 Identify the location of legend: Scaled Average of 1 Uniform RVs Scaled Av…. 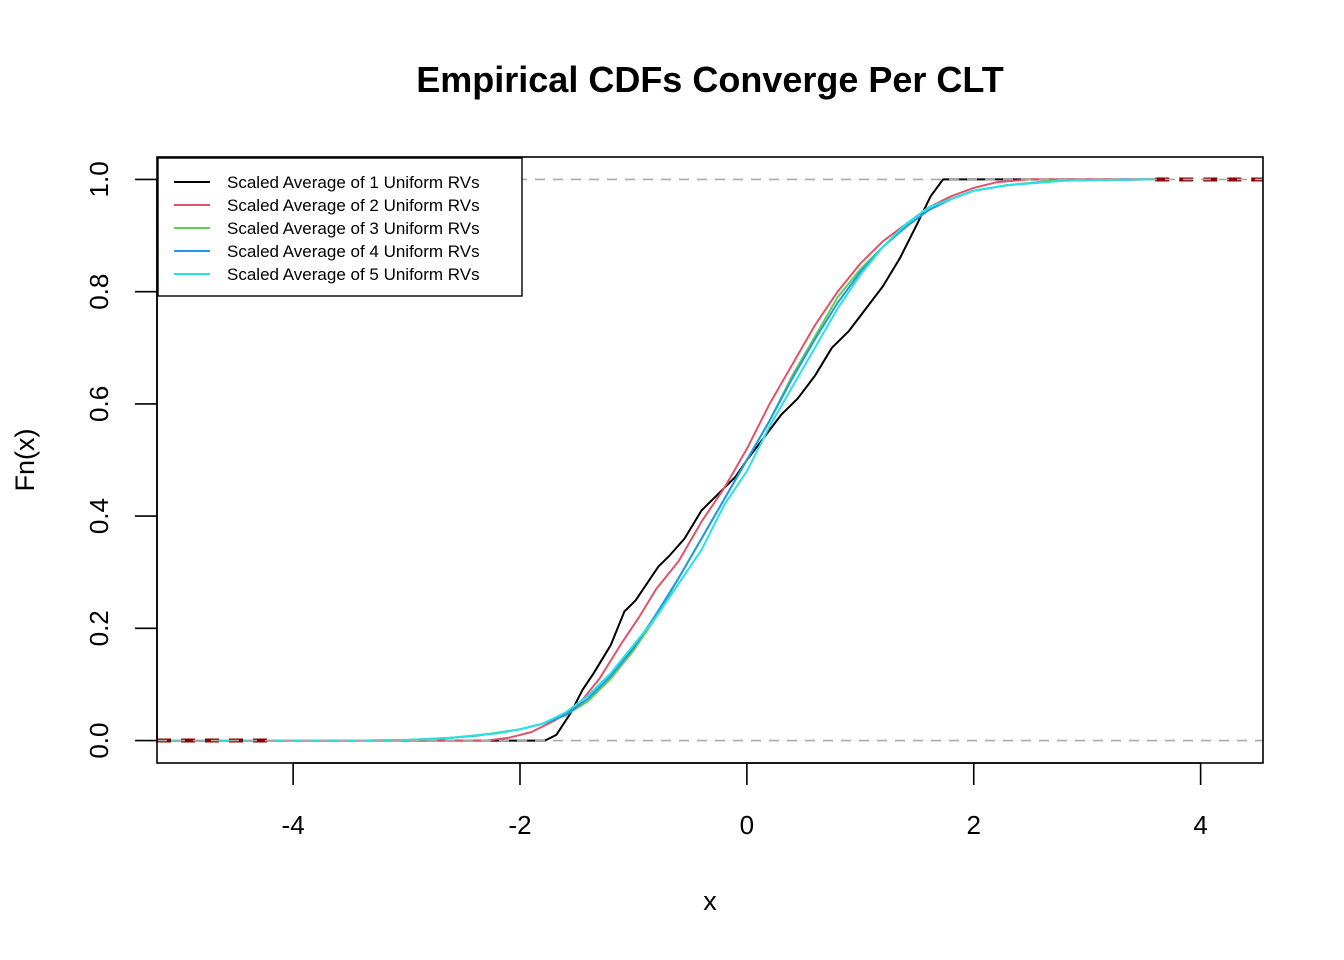
(340, 227).